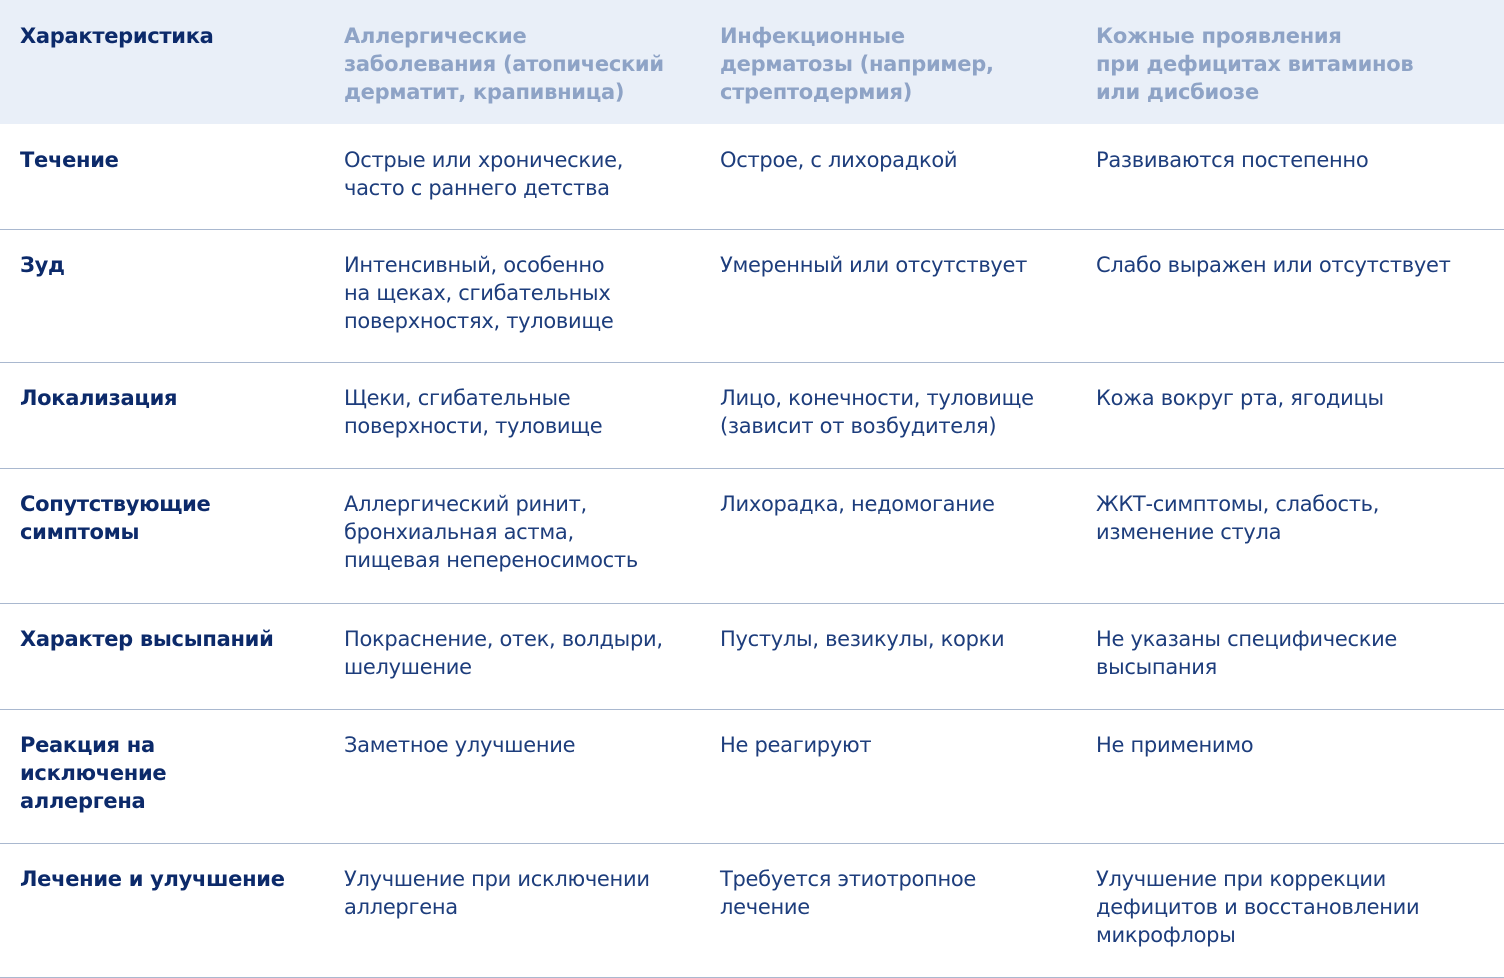 The height and width of the screenshot is (978, 1504). Describe the element at coordinates (877, 398) in the screenshot. I see `text-line: Лицо, конечности, туловище` at that location.